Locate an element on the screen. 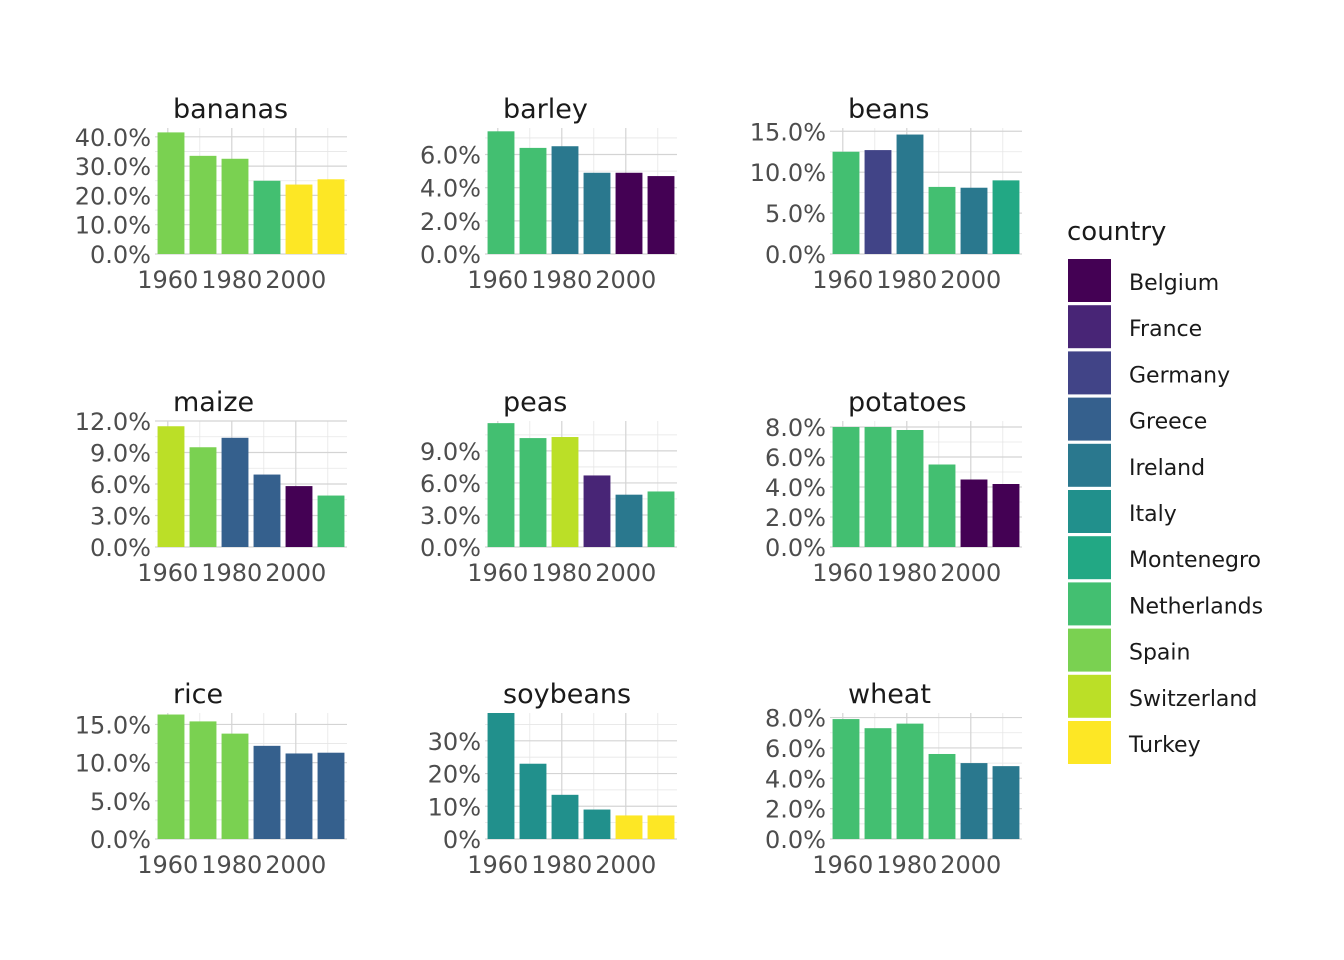 Image resolution: width=1344 pixels, height=960 pixels. bar-barley-1961 is located at coordinates (501, 192).